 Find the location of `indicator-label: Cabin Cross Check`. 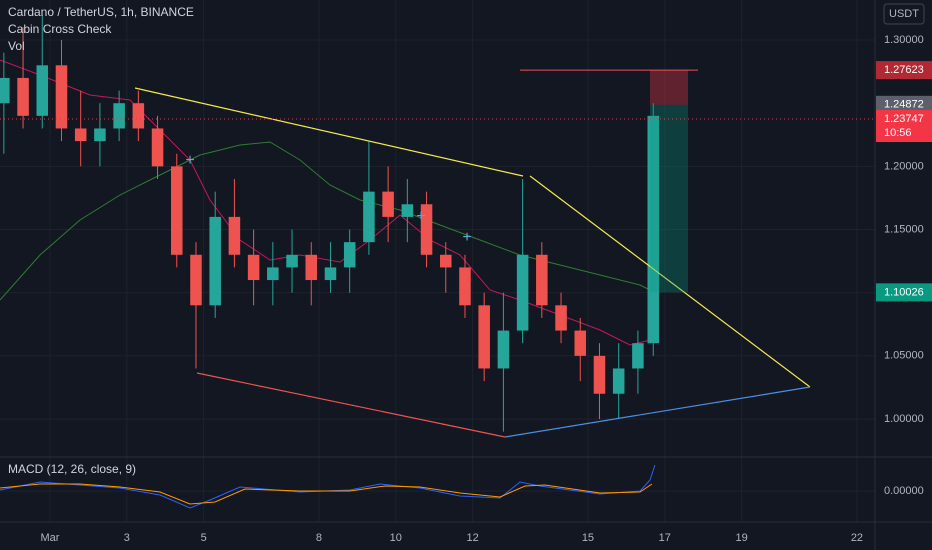

indicator-label: Cabin Cross Check is located at coordinates (60, 29).